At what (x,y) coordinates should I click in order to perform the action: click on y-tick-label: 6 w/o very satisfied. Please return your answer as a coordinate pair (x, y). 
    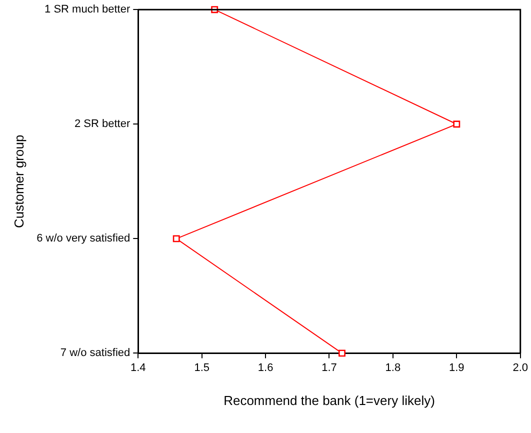
    Looking at the image, I should click on (83, 238).